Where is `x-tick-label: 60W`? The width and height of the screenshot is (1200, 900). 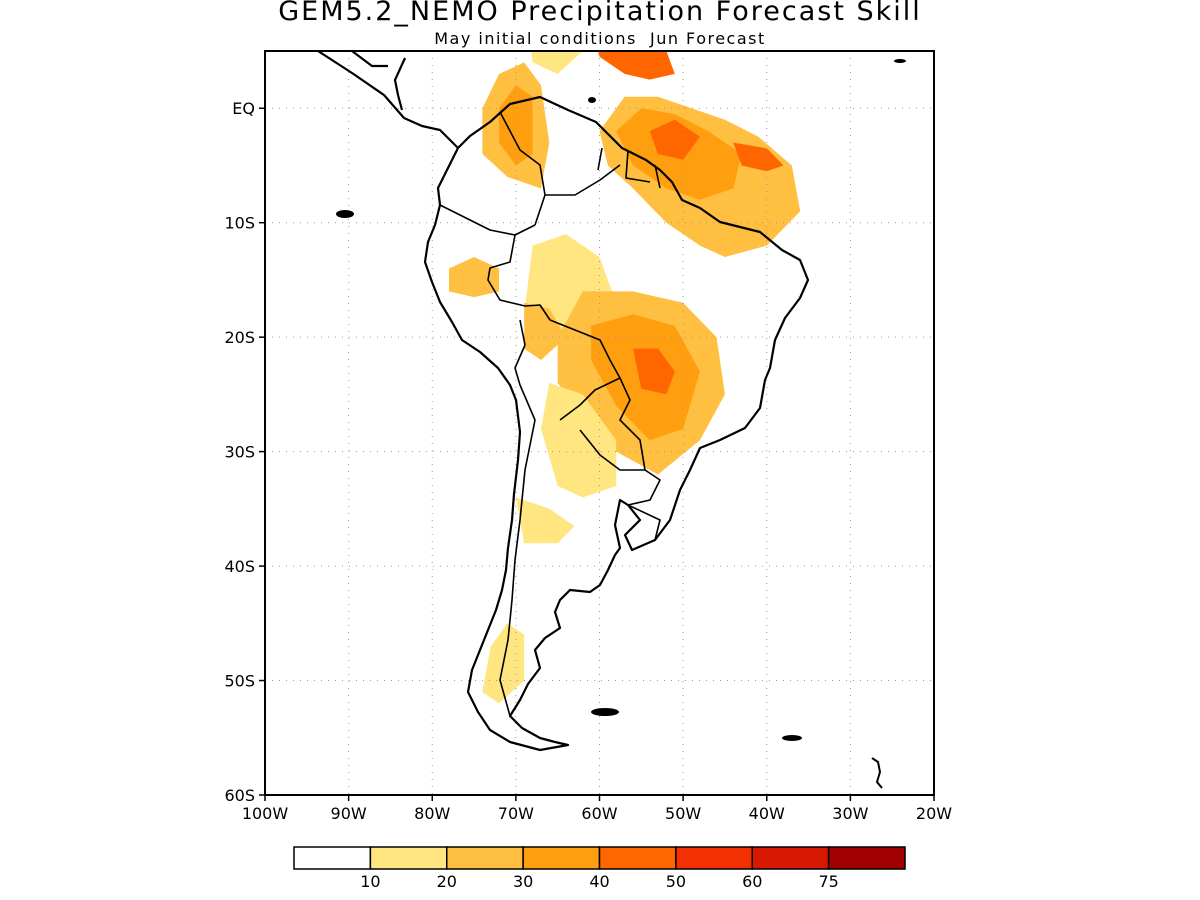
x-tick-label: 60W is located at coordinates (599, 813).